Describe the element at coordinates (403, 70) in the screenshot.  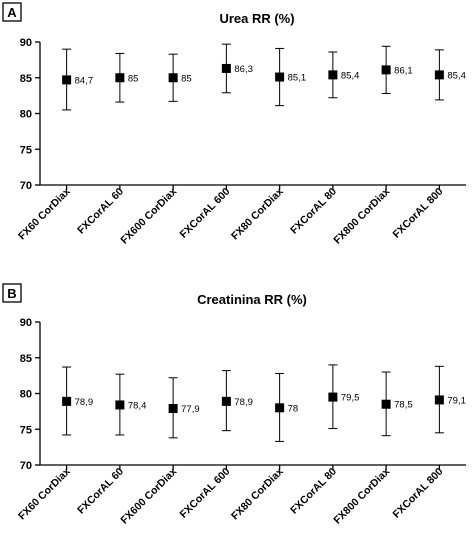
I see `data-label: 86,1` at that location.